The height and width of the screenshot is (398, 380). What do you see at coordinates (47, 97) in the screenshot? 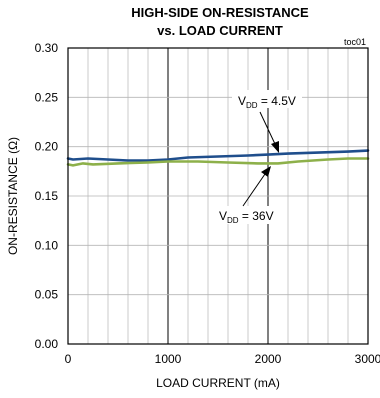
I see `y-tick-label: 0.25` at bounding box center [47, 97].